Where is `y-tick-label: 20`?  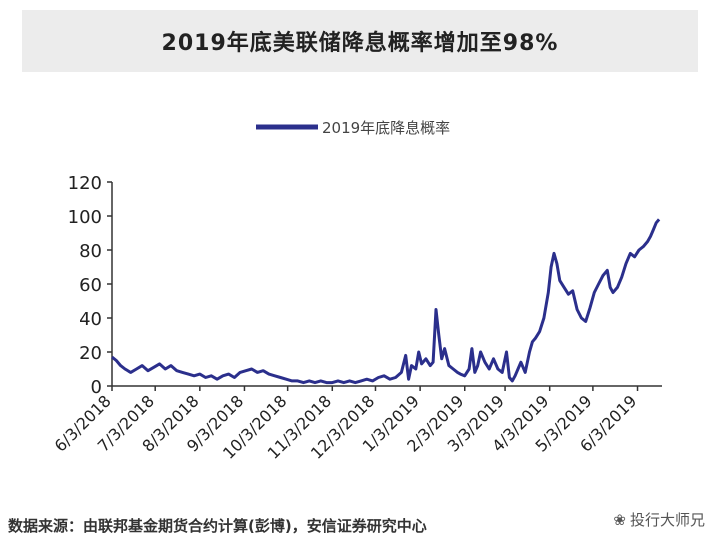 y-tick-label: 20 is located at coordinates (90, 353).